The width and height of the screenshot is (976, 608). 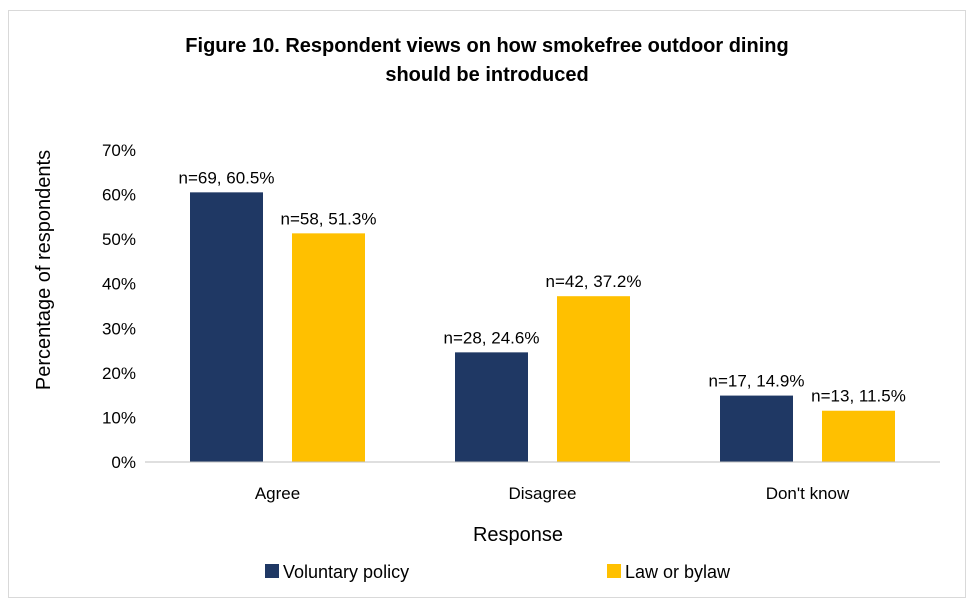 I want to click on y-axis-title: Percentage of respondents, so click(x=44, y=270).